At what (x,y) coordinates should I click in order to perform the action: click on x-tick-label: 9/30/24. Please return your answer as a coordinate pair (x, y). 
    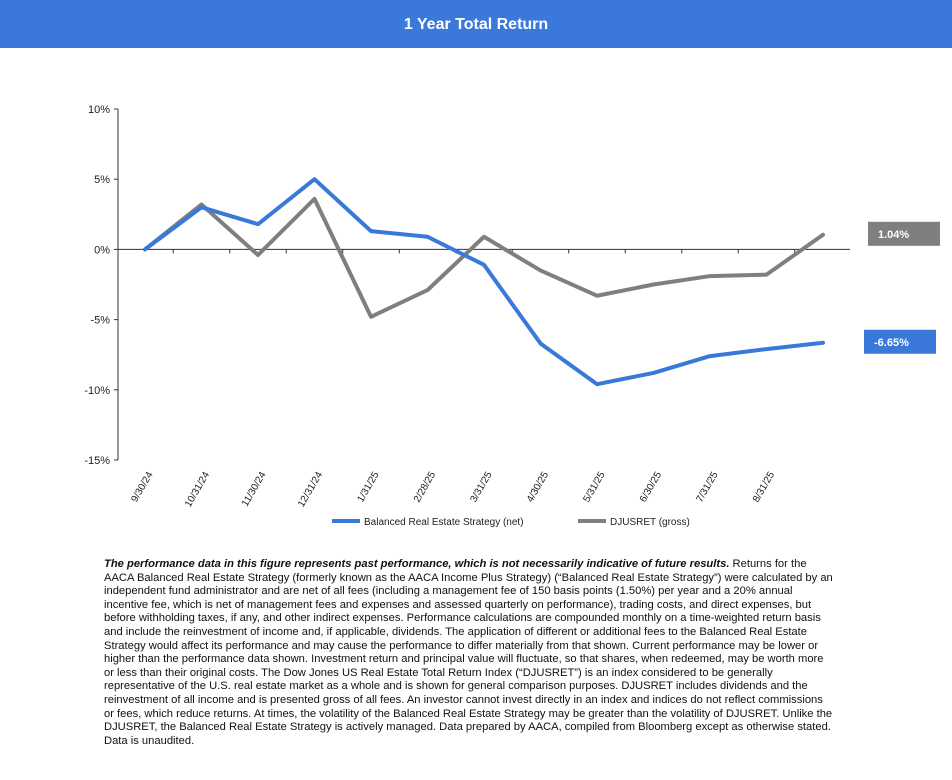
    Looking at the image, I should click on (142, 487).